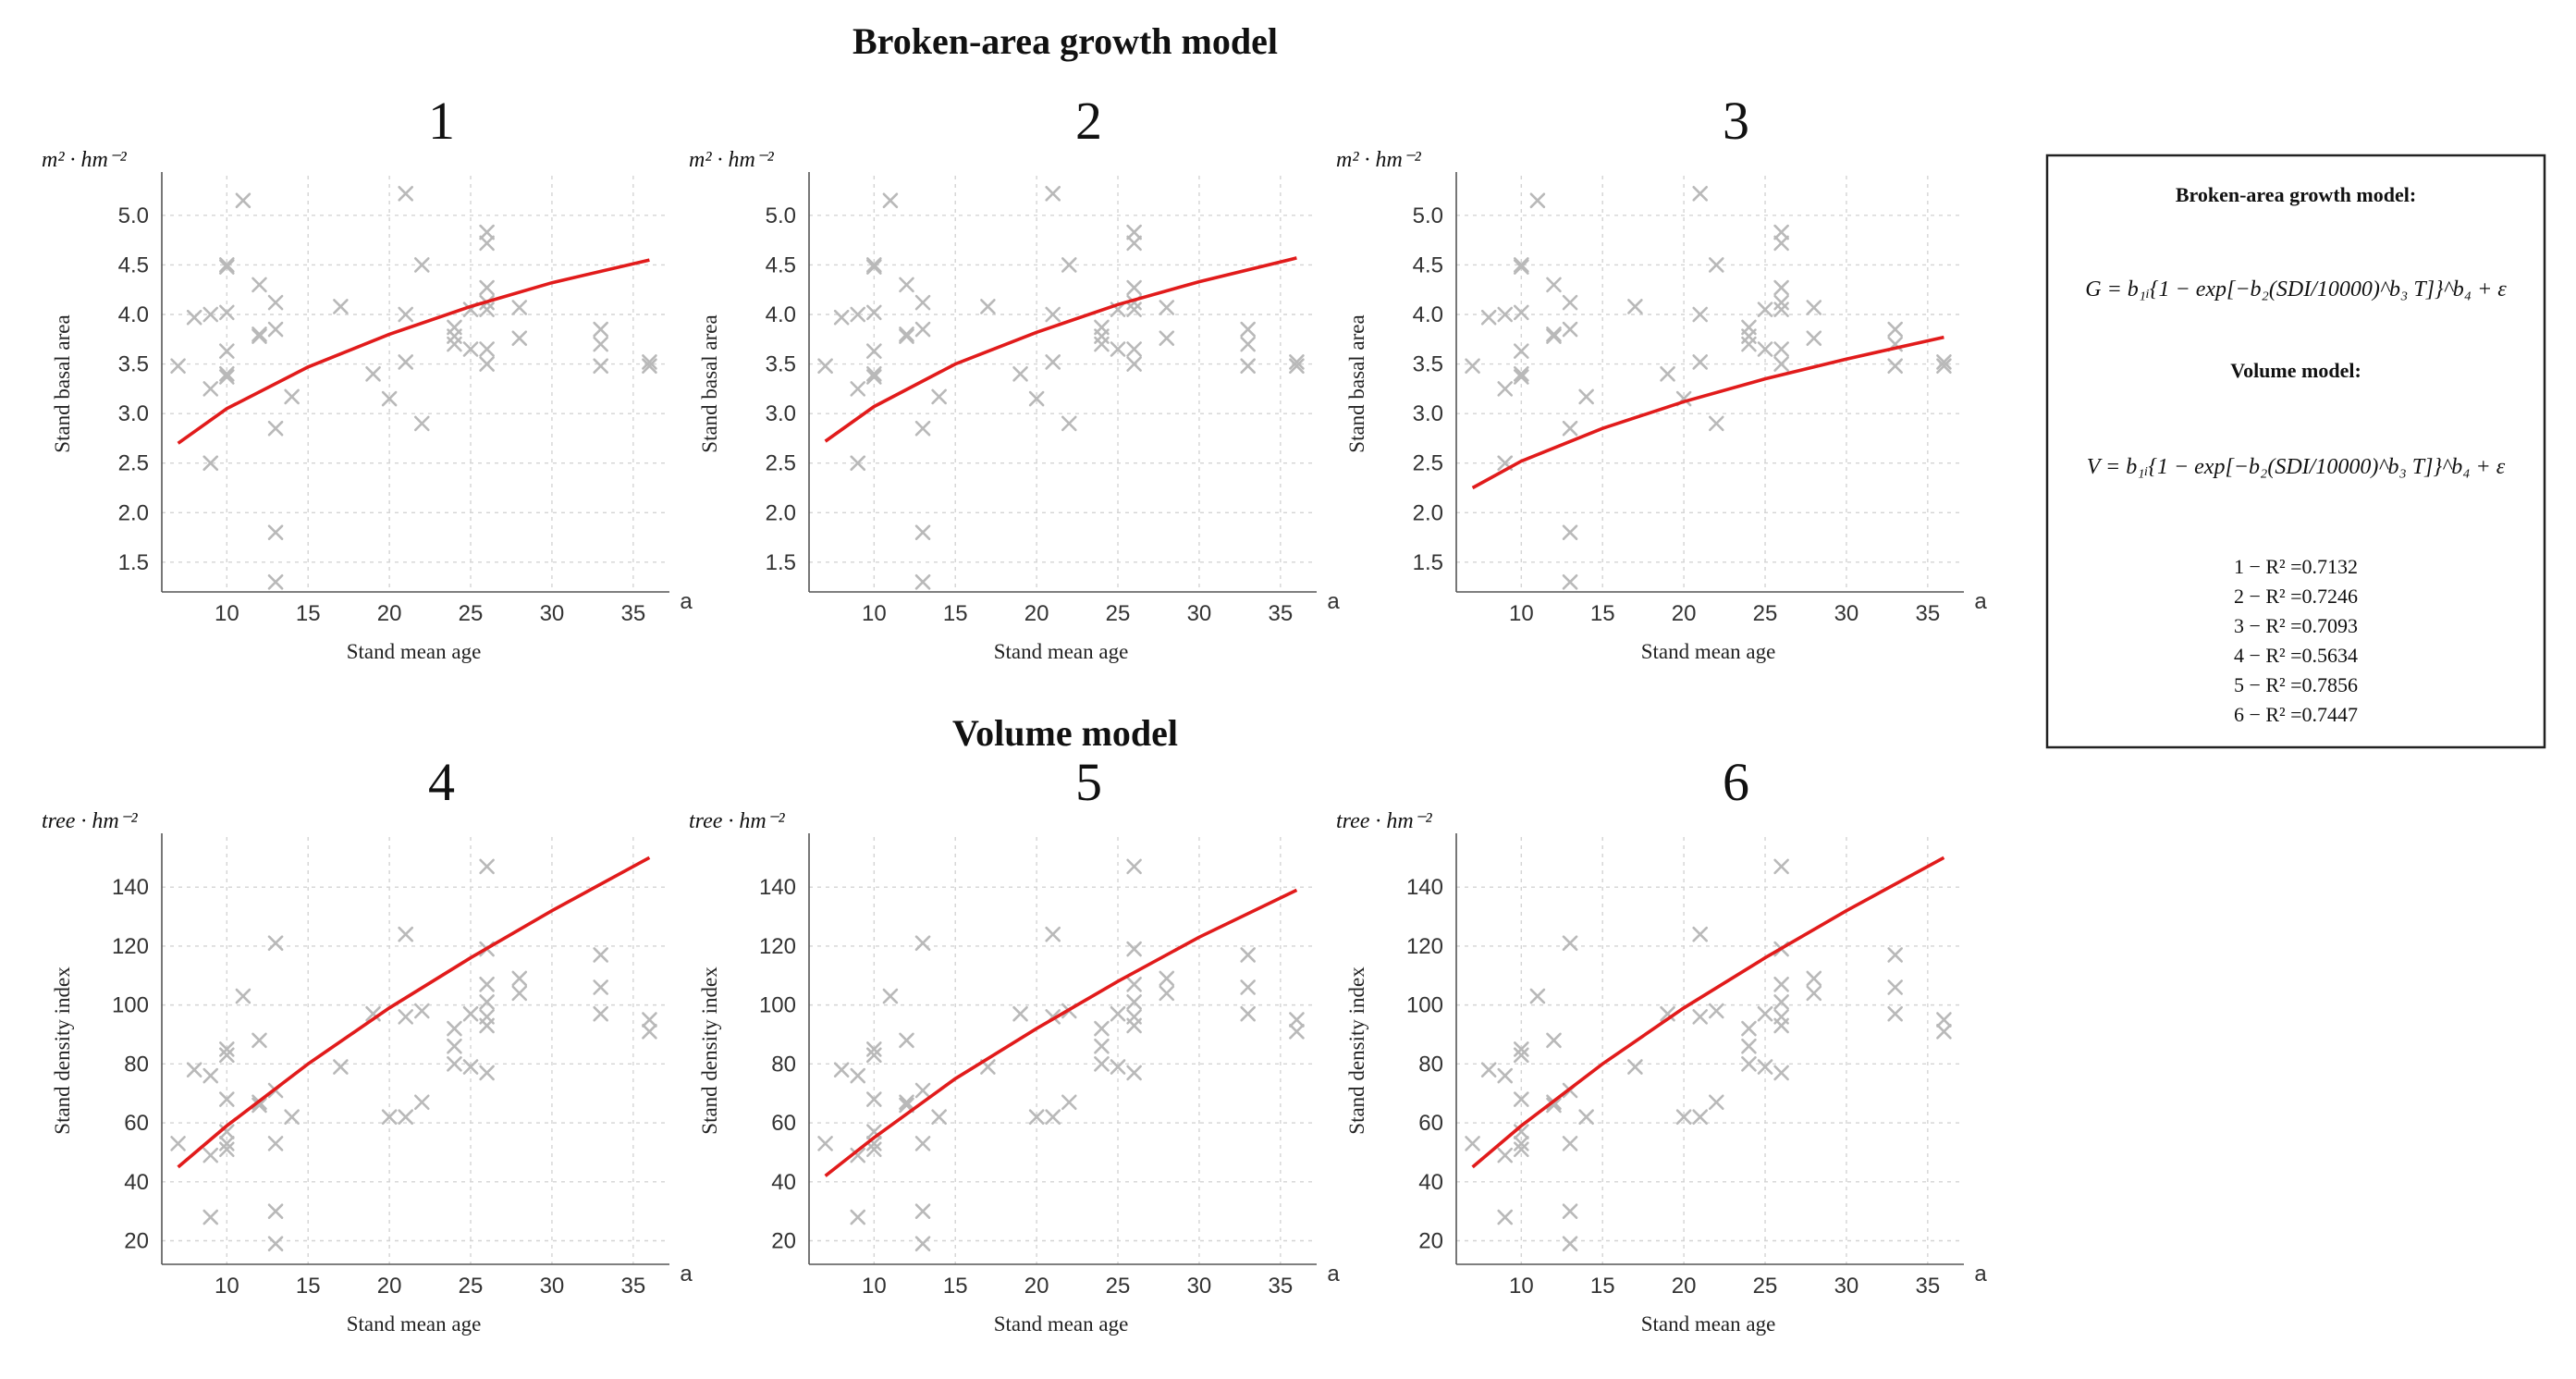 Image resolution: width=2576 pixels, height=1379 pixels. Describe the element at coordinates (2296, 194) in the screenshot. I see `growth-model-title: Broken-area growth model:` at that location.